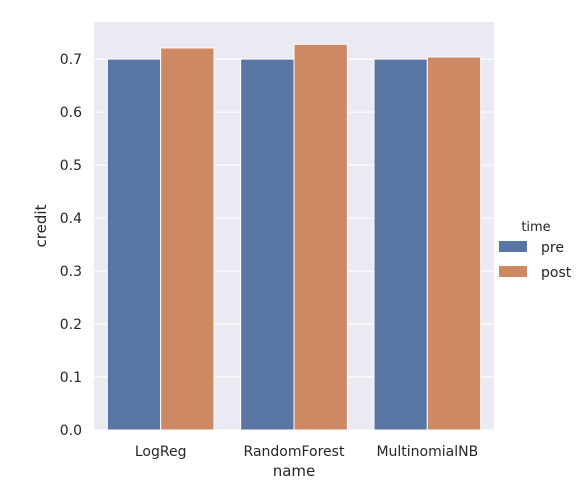 The height and width of the screenshot is (500, 588). What do you see at coordinates (71, 325) in the screenshot?
I see `y-tick-label: 0.2` at bounding box center [71, 325].